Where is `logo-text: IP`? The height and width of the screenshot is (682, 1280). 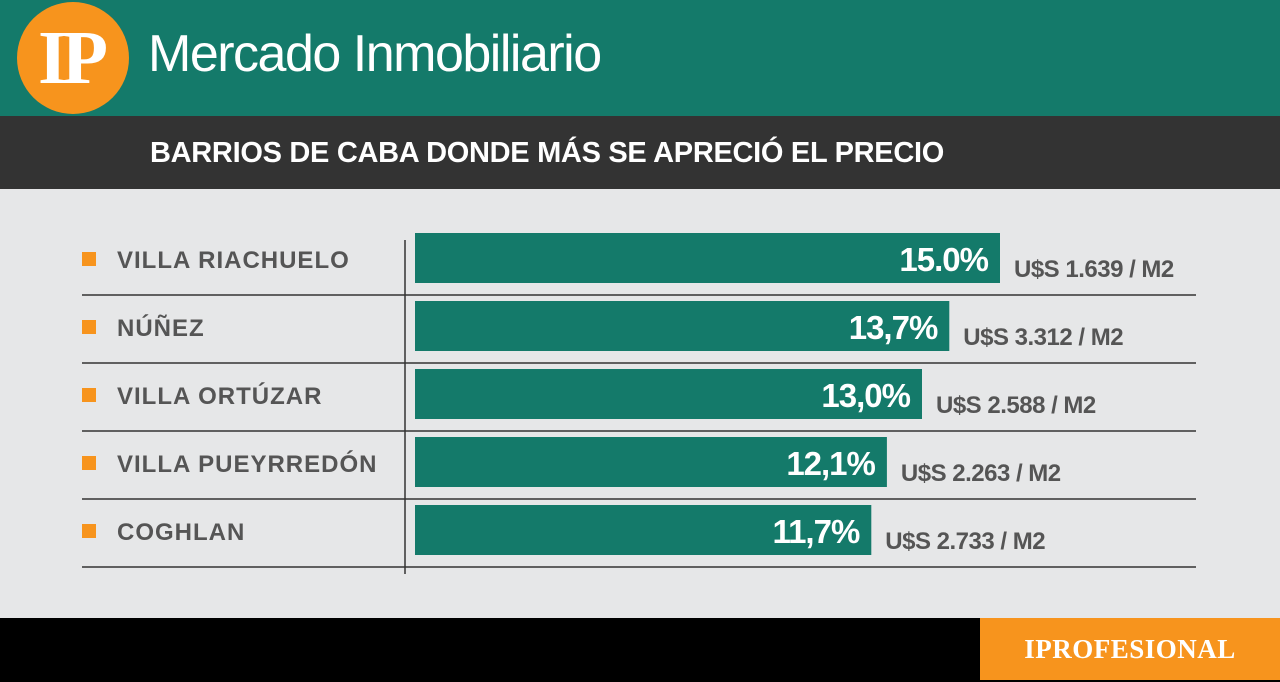
logo-text: IP is located at coordinates (73, 58).